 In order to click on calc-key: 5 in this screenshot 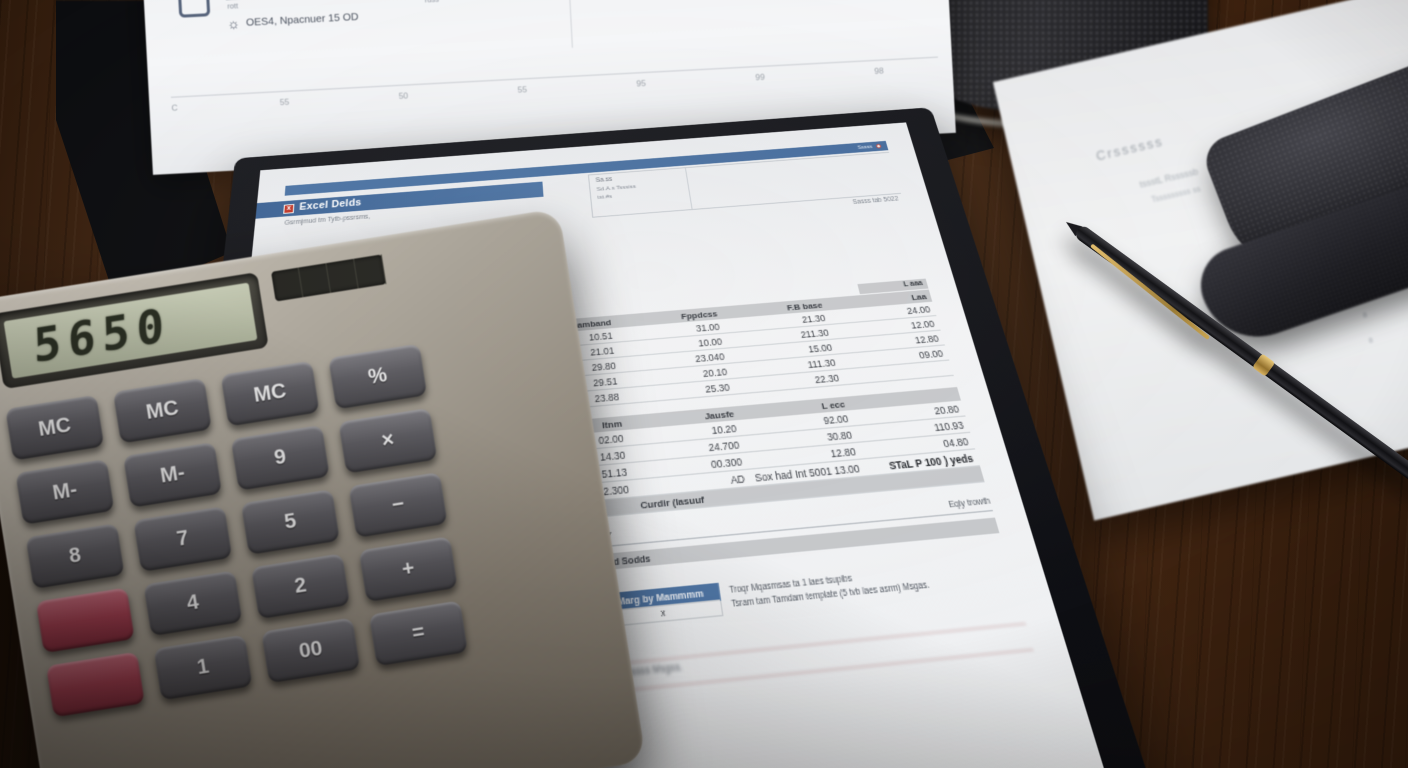, I will do `click(290, 522)`.